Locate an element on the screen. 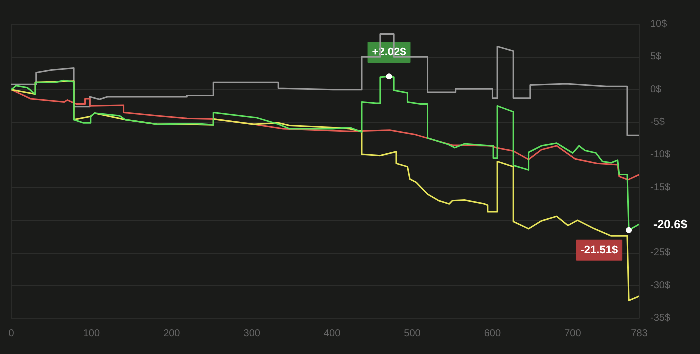 This screenshot has height=354, width=700. y-tick-label: 5$ is located at coordinates (656, 57).